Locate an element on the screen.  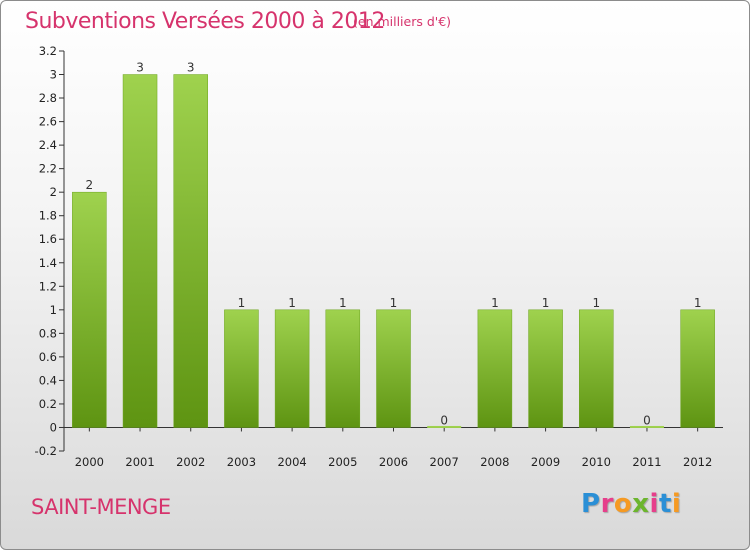
commune-name: SAINT-MENGE is located at coordinates (101, 507).